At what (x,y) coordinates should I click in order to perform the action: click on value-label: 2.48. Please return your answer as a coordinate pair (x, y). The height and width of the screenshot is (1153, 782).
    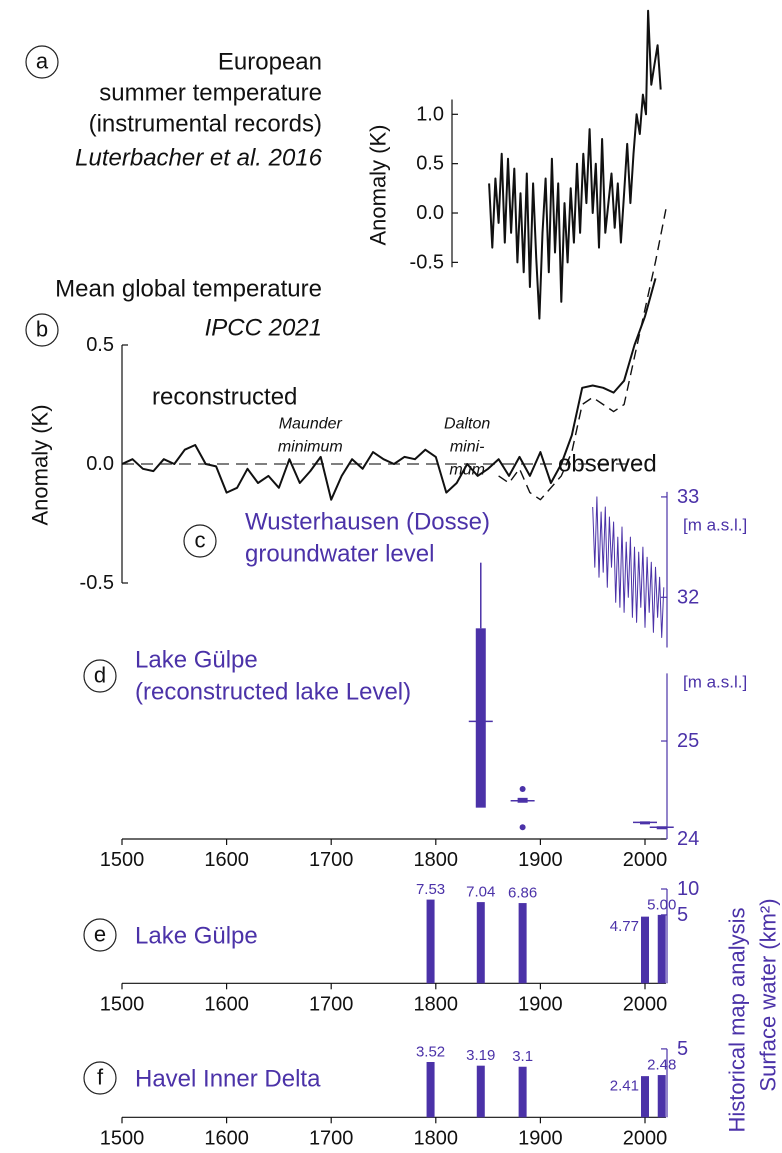
    Looking at the image, I should click on (661, 1065).